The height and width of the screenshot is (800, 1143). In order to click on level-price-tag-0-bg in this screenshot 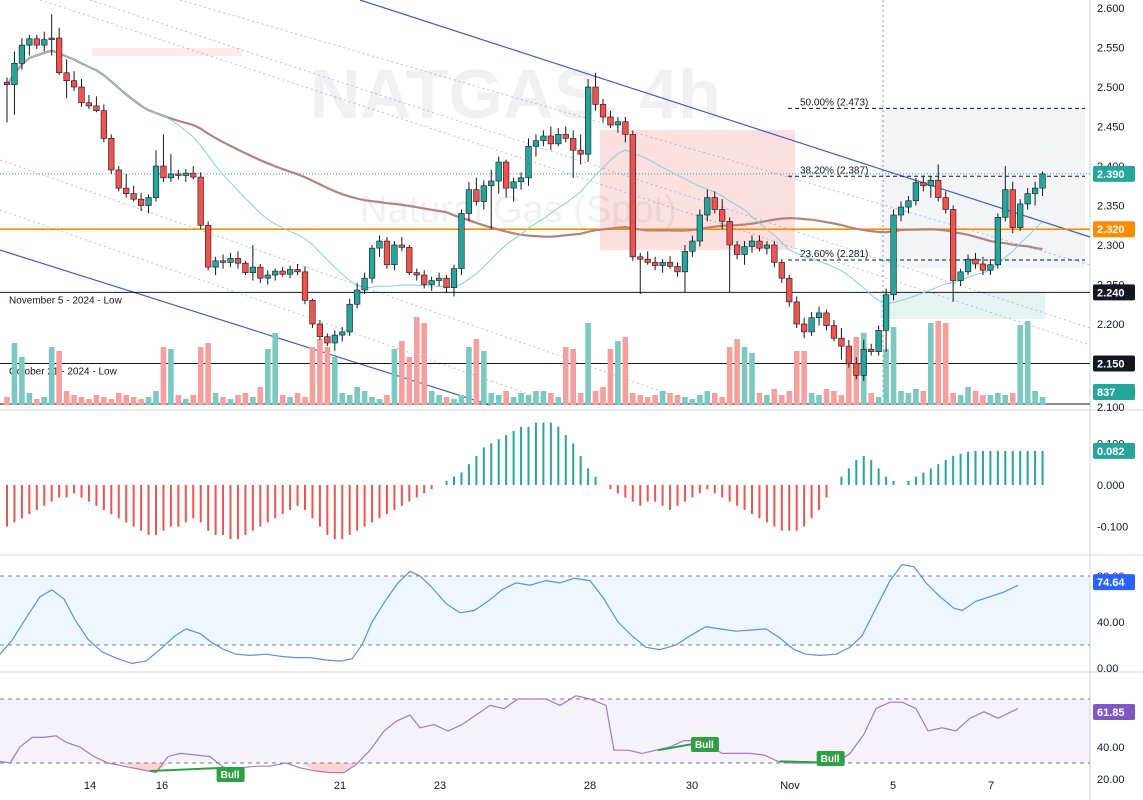, I will do `click(1114, 292)`.